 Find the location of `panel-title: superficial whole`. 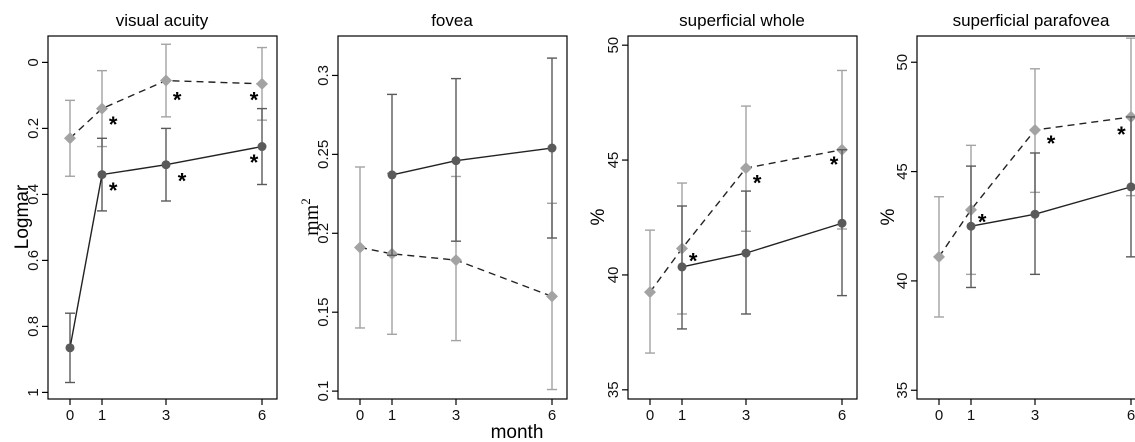

panel-title: superficial whole is located at coordinates (742, 20).